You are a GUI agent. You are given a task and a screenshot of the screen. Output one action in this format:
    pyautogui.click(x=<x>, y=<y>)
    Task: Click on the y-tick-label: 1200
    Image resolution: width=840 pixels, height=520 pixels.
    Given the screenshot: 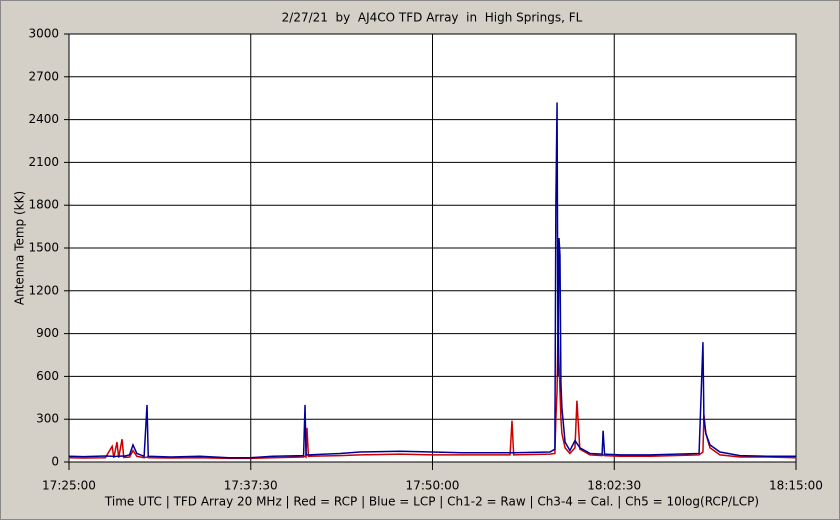 What is the action you would take?
    pyautogui.click(x=43, y=290)
    